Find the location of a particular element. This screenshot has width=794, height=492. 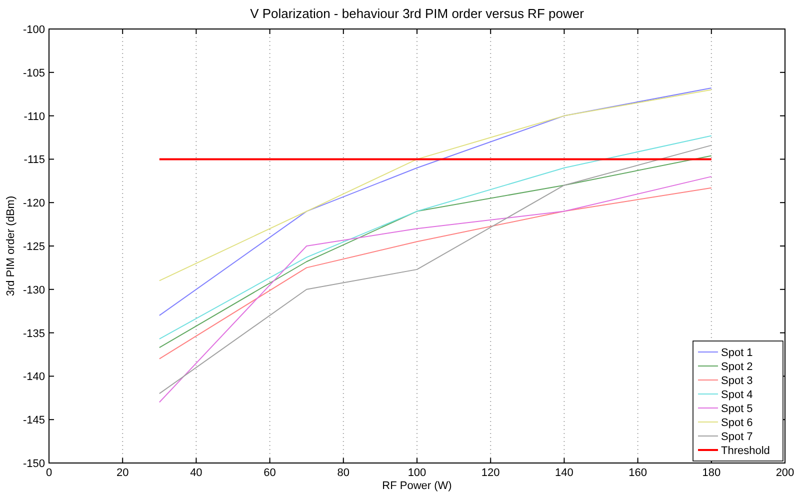

legend-label: Threshold is located at coordinates (745, 451).